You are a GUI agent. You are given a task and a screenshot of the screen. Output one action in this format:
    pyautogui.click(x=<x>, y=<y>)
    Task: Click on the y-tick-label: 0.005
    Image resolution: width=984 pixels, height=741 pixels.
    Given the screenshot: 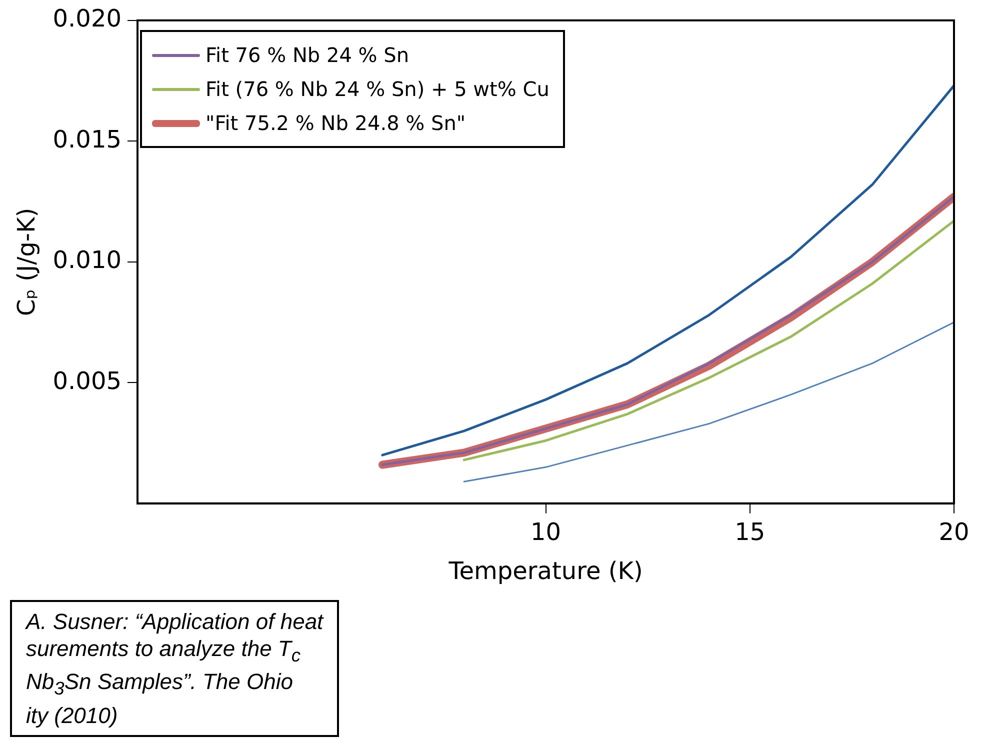 What is the action you would take?
    pyautogui.click(x=87, y=380)
    